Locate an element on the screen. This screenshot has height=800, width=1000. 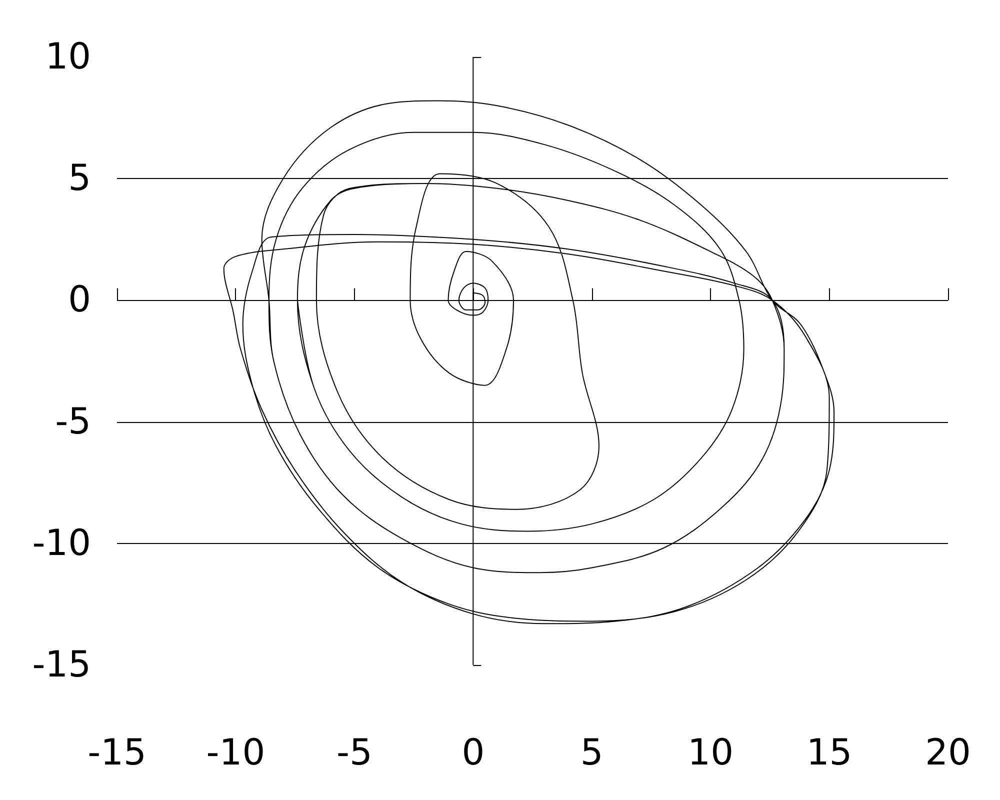
y-tick-label: -5 is located at coordinates (73, 421).